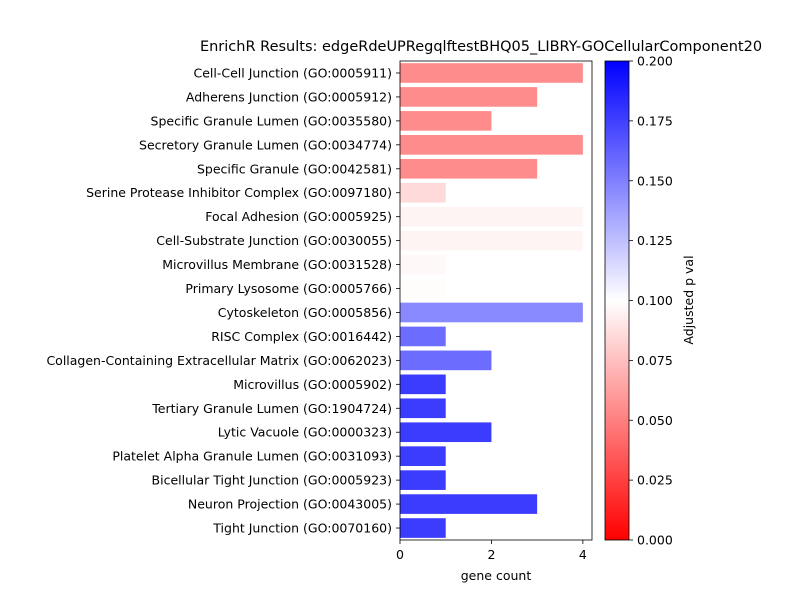 The width and height of the screenshot is (800, 600). I want to click on y-tick-label: Adherens Junction (GO:0005912), so click(289, 96).